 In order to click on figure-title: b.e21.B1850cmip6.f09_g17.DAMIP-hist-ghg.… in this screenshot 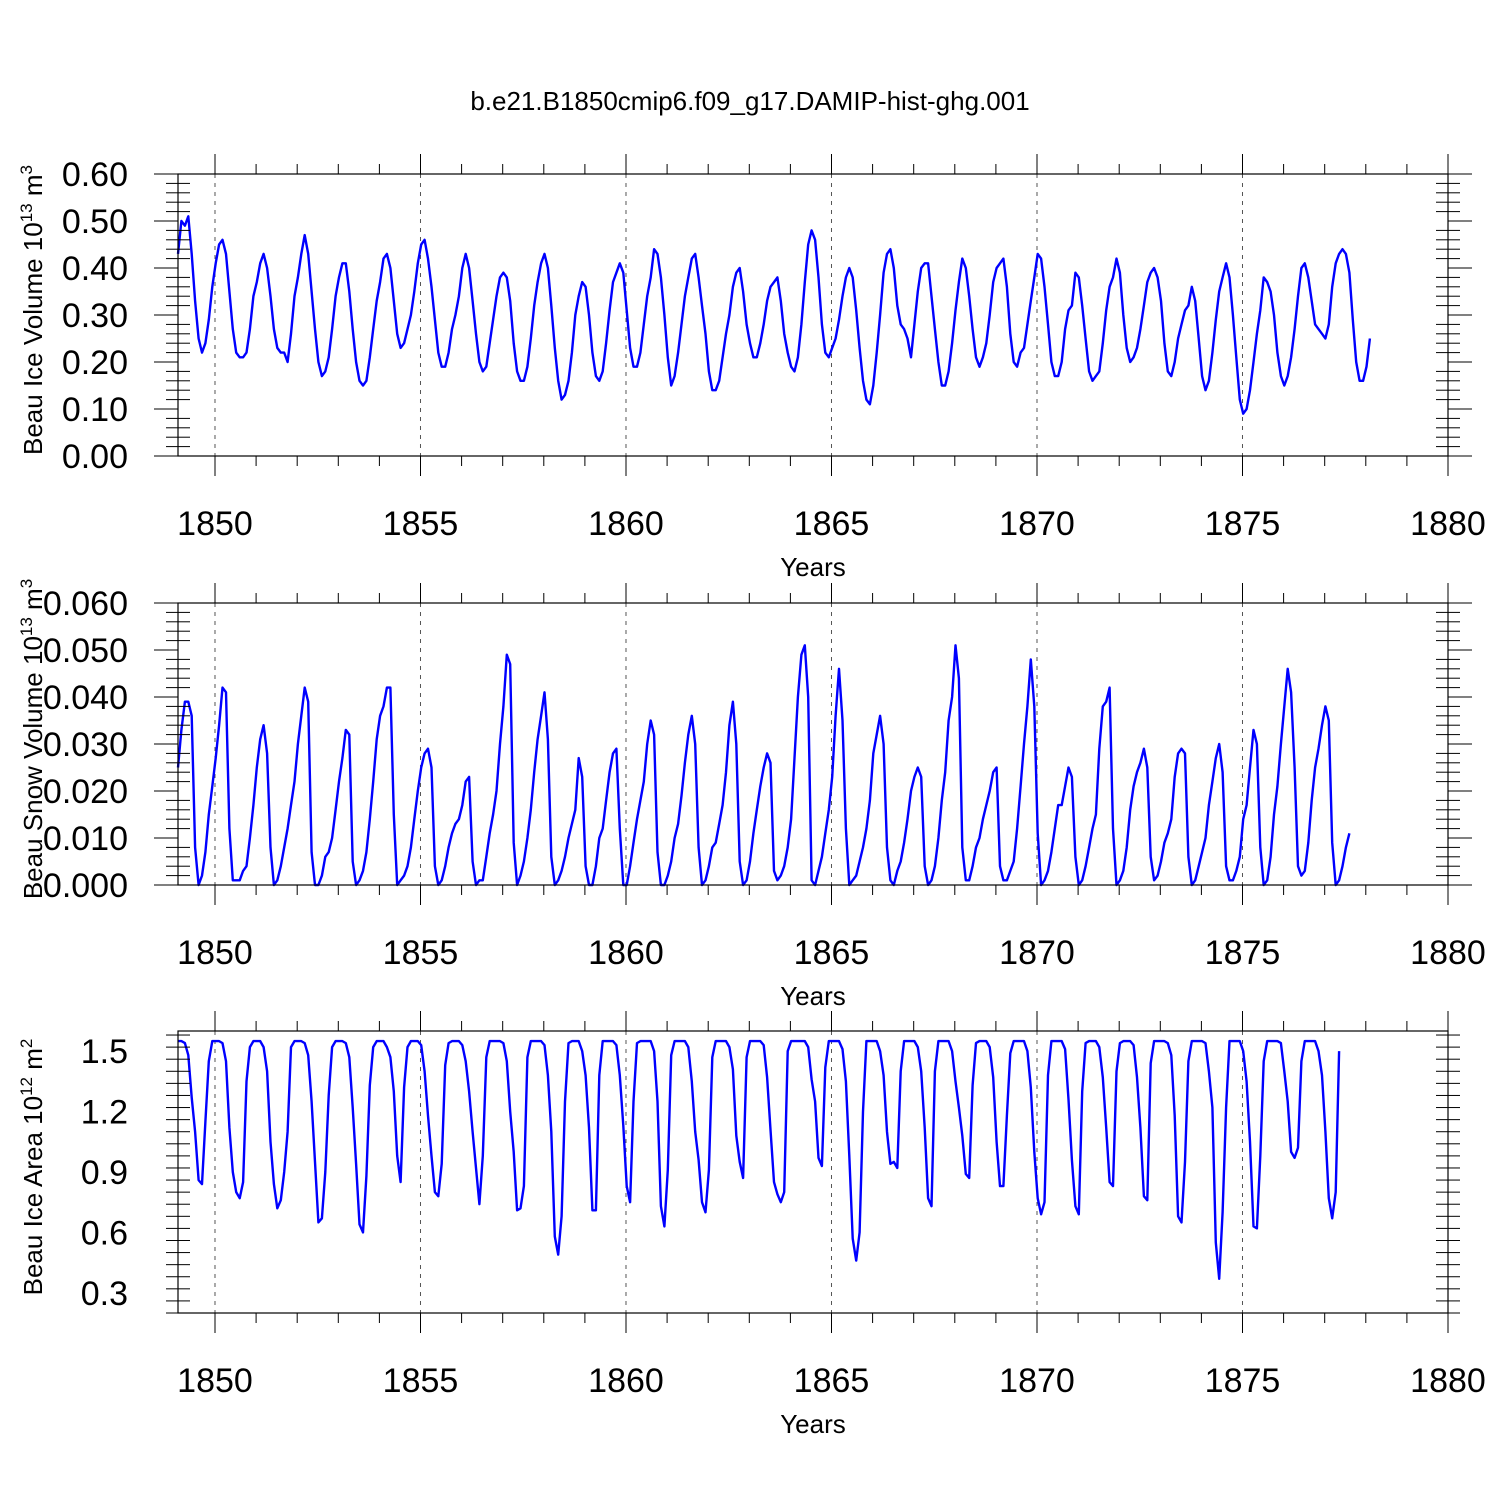, I will do `click(749, 101)`.